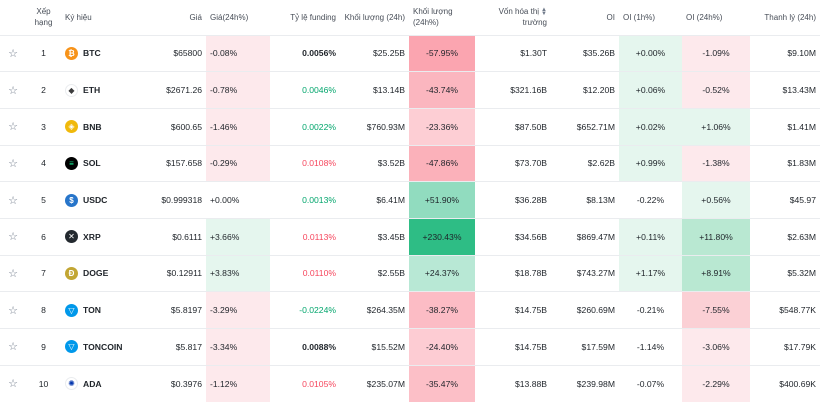  What do you see at coordinates (43, 163) in the screenshot?
I see `rank-cell: 4` at bounding box center [43, 163].